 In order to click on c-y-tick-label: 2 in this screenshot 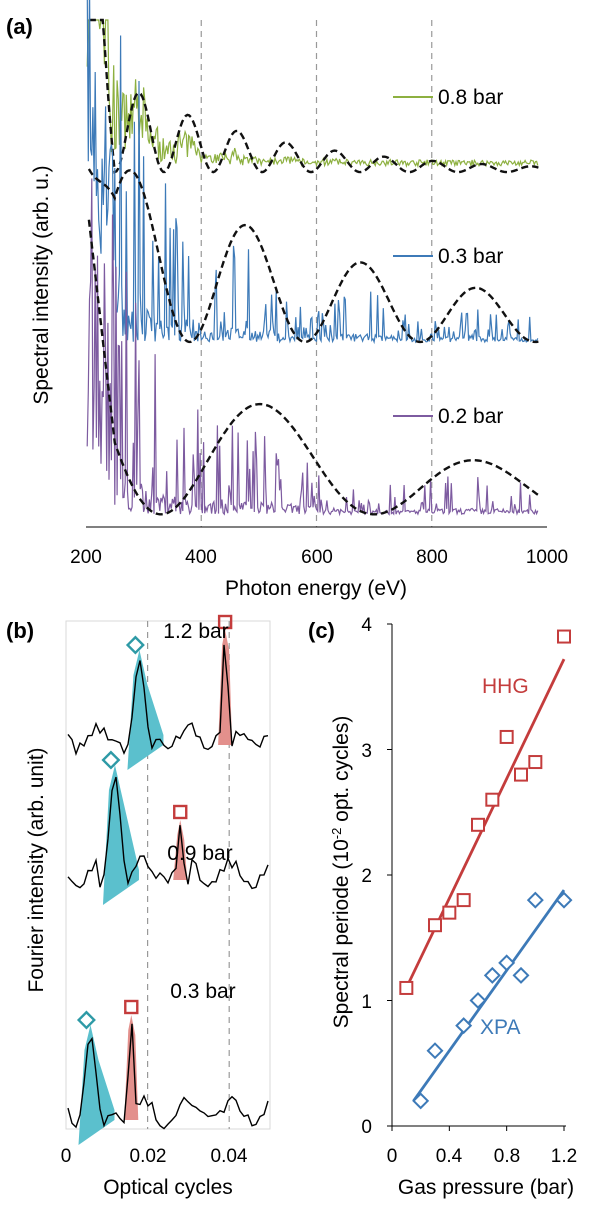, I will do `click(366, 876)`.